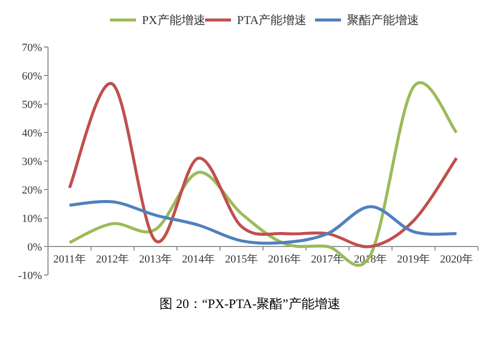 This screenshot has height=337, width=500. Describe the element at coordinates (32, 219) in the screenshot. I see `y-tick-label: 10%` at that location.